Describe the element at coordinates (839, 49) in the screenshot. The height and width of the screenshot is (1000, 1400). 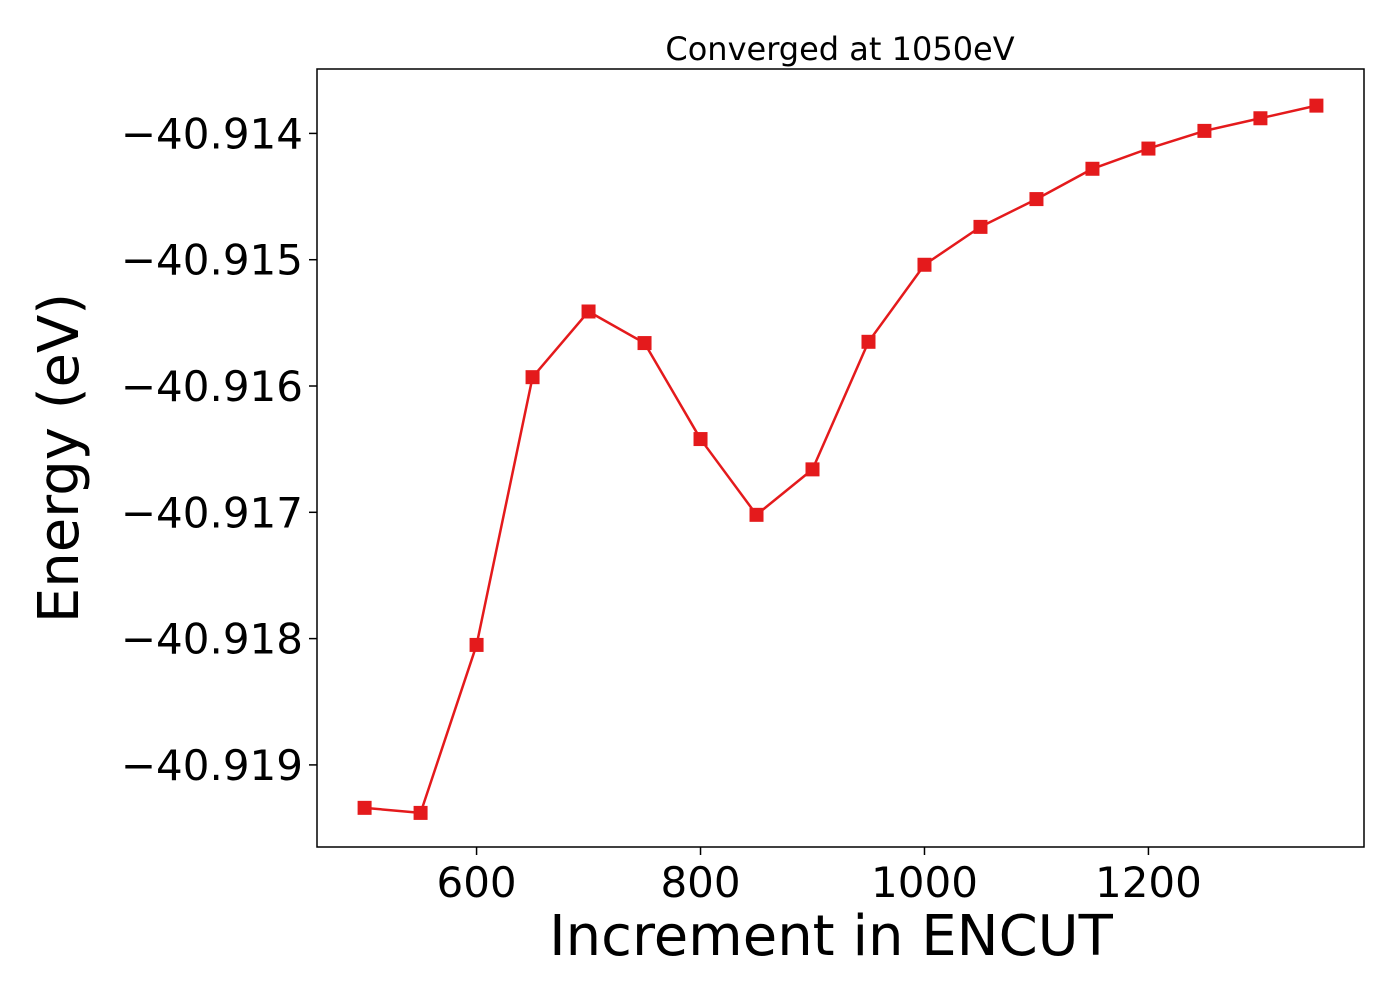
I see `chart-title: Converged at 1050eV` at that location.